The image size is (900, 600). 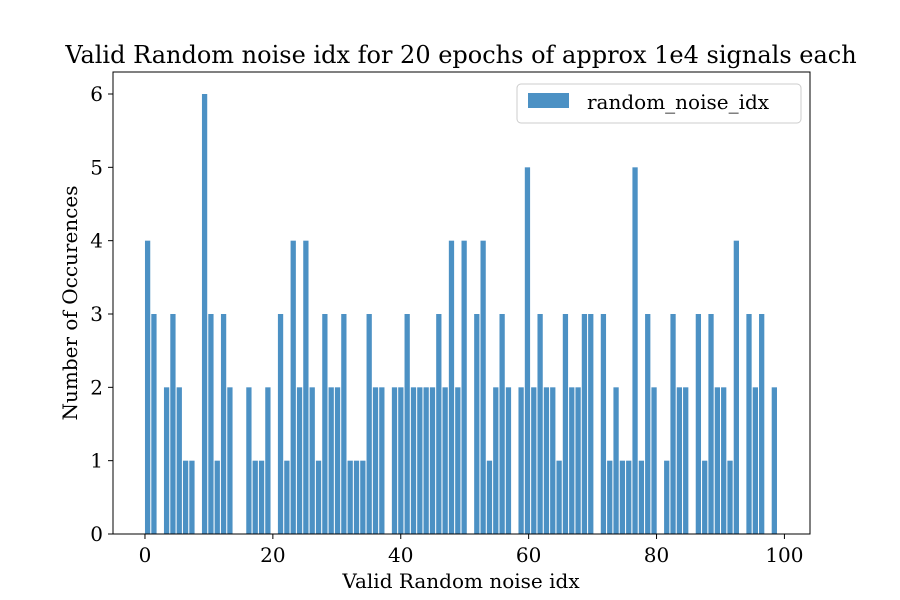 What do you see at coordinates (678, 102) in the screenshot?
I see `legend-label: random_noise_idx` at bounding box center [678, 102].